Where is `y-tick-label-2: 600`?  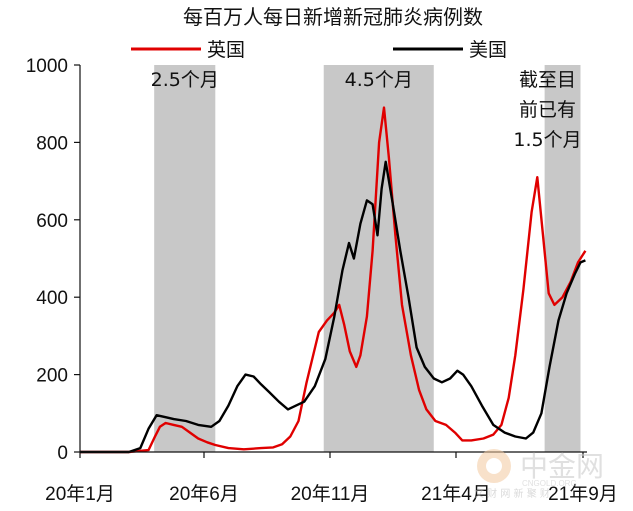 y-tick-label-2: 600 is located at coordinates (52, 221).